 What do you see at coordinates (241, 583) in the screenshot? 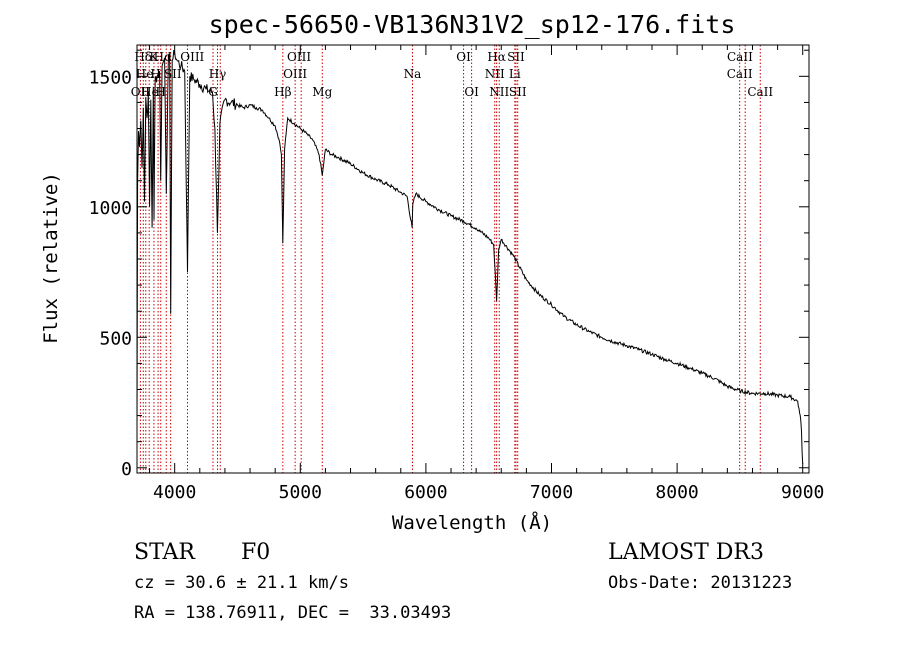
I see `redshift-velocity: cz = 30.6 ± 21.1 km/s` at bounding box center [241, 583].